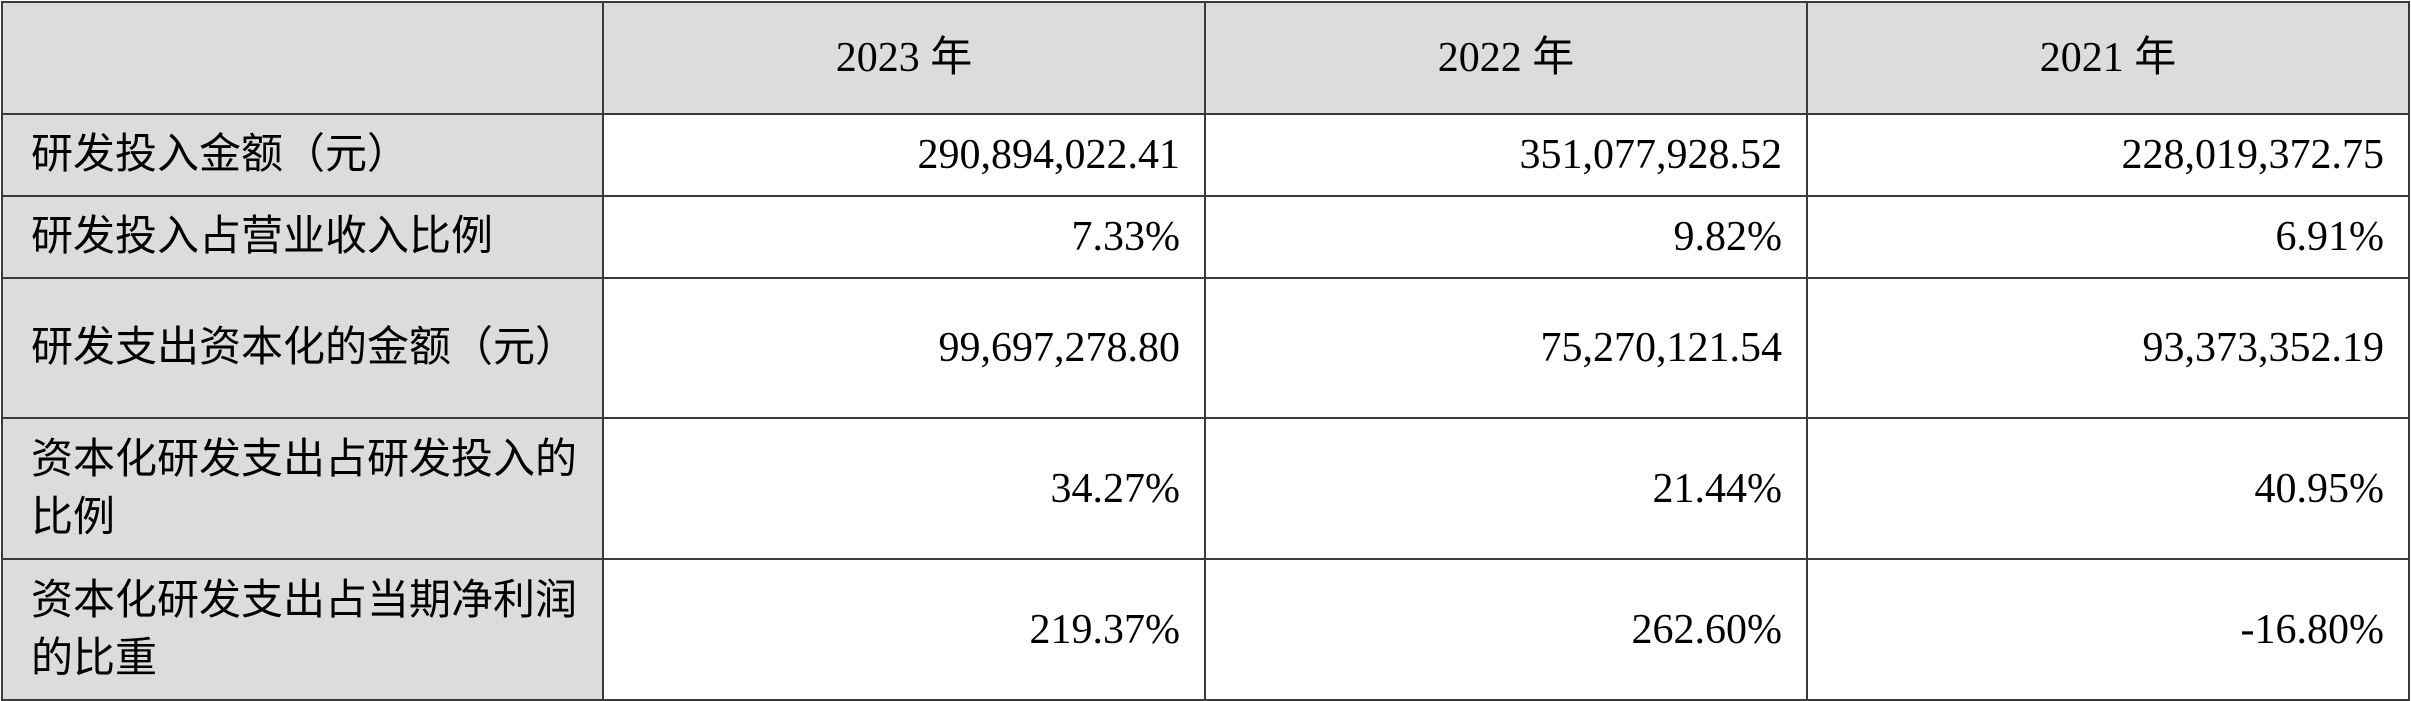 This screenshot has width=2411, height=701. Describe the element at coordinates (2108, 155) in the screenshot. I see `value-cell: 228,019,372.75` at that location.